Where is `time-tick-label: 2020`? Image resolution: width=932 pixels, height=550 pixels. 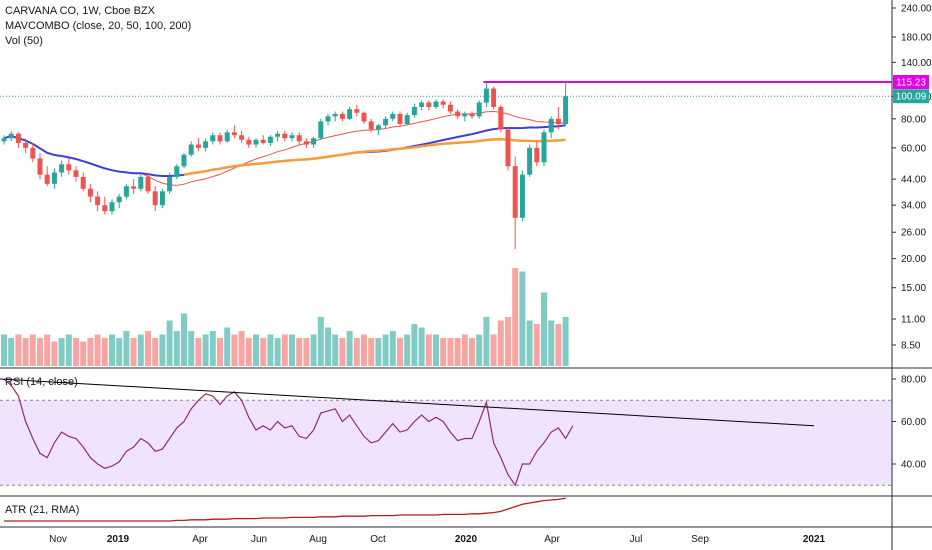 time-tick-label: 2020 is located at coordinates (466, 539).